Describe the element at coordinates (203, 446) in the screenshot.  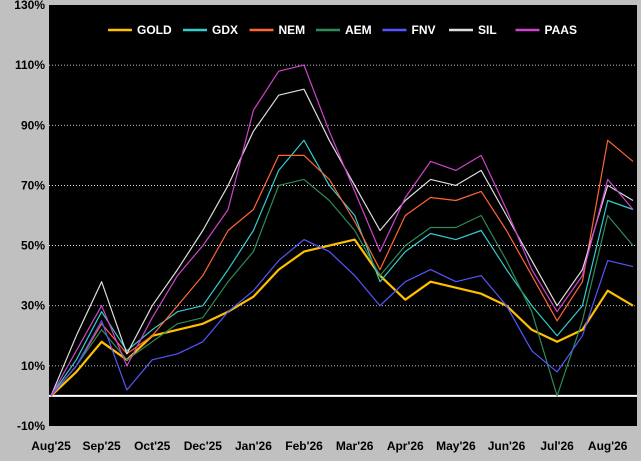
I see `x-tick-label: Dec'25` at that location.